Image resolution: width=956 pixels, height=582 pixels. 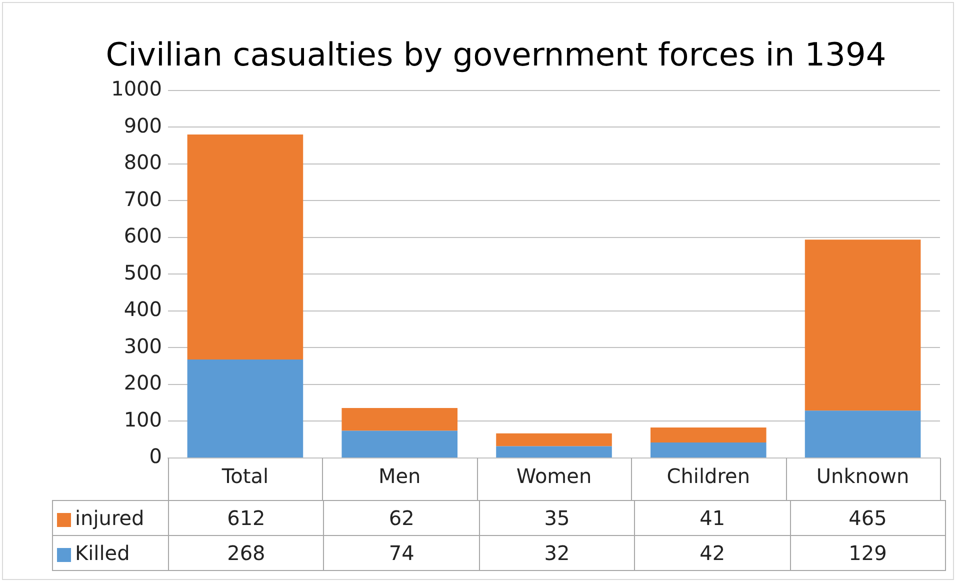 What do you see at coordinates (143, 236) in the screenshot?
I see `y-tick-label: 600` at bounding box center [143, 236].